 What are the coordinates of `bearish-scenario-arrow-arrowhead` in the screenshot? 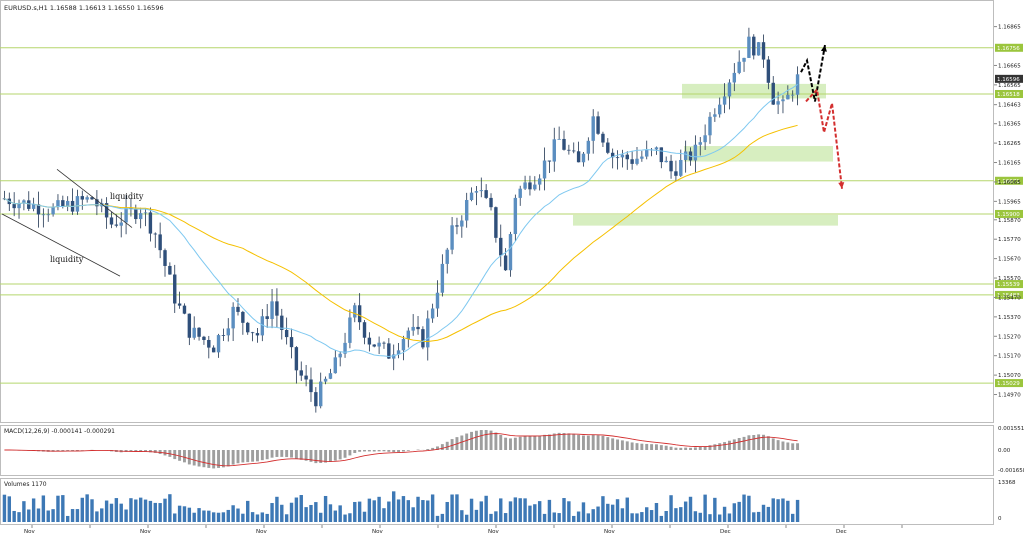 It's located at (841, 185).